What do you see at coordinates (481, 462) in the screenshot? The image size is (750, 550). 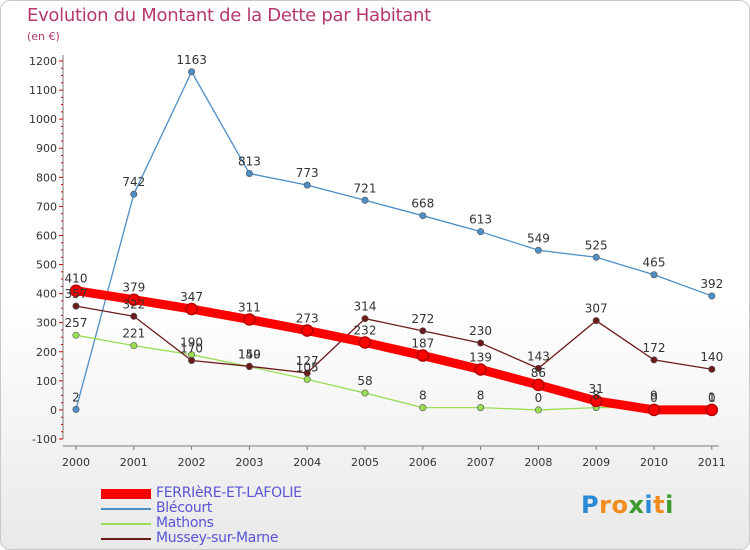 I see `x-tick-label: 2007` at bounding box center [481, 462].